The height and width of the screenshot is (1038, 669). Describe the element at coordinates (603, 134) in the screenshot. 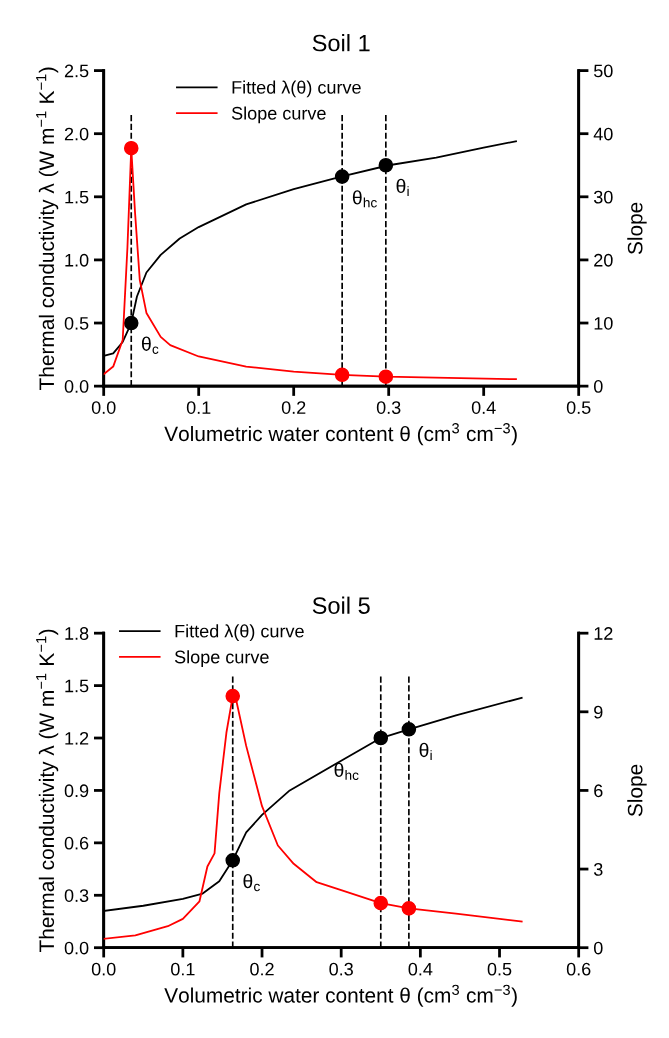

I see `y2-tick-label: 40` at that location.